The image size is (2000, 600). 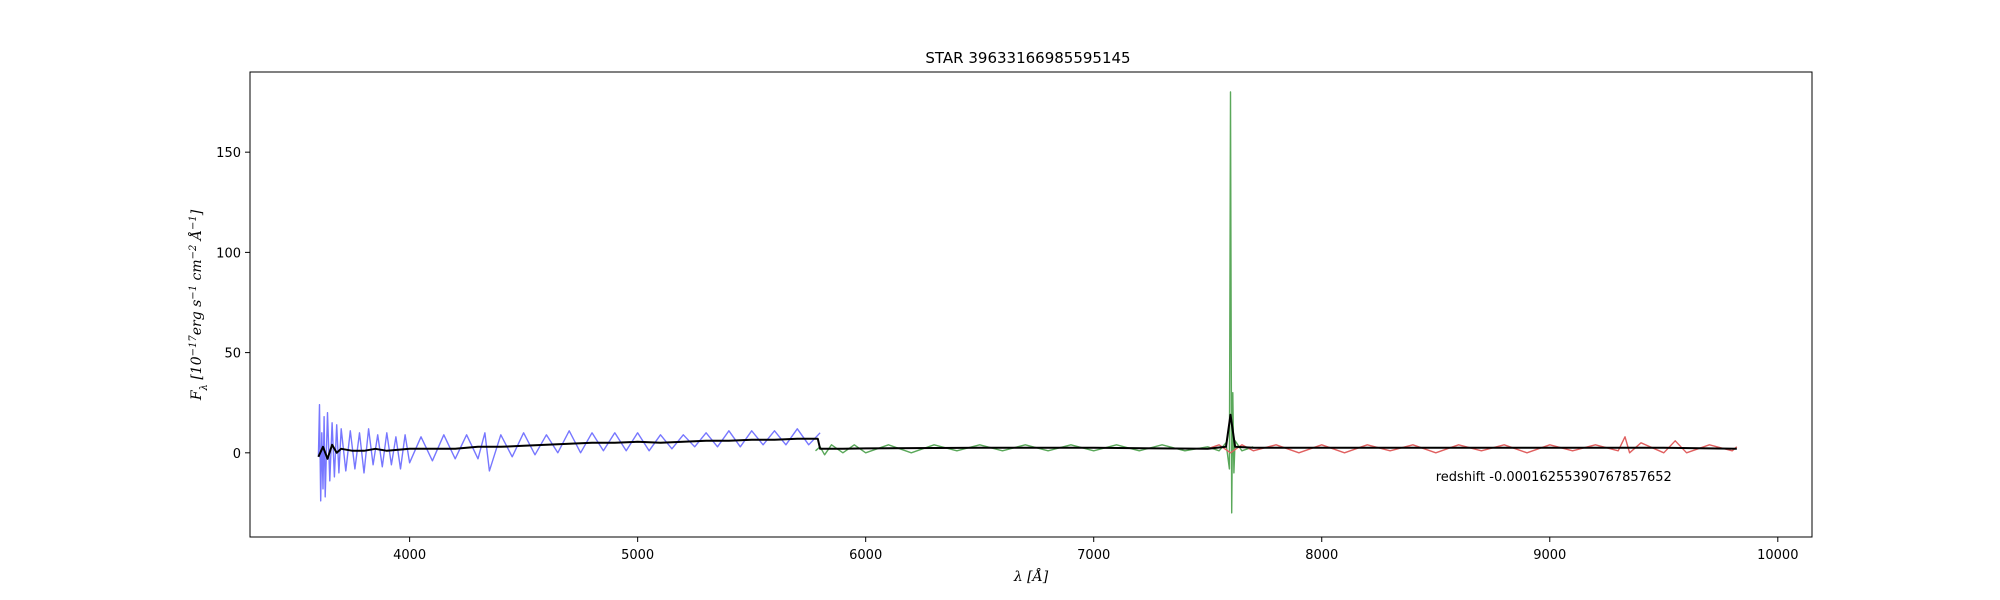 I want to click on x-axis-ticks: 4000 5000 6000 7000 8000 9000 10000, so click(x=1095, y=550).